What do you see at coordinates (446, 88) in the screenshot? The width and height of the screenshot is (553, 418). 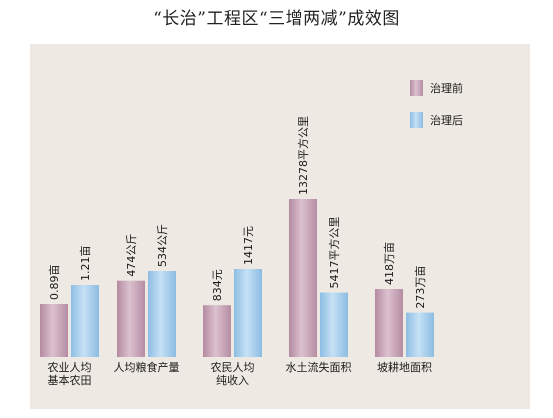 I see `legend-label-0: 治理前` at bounding box center [446, 88].